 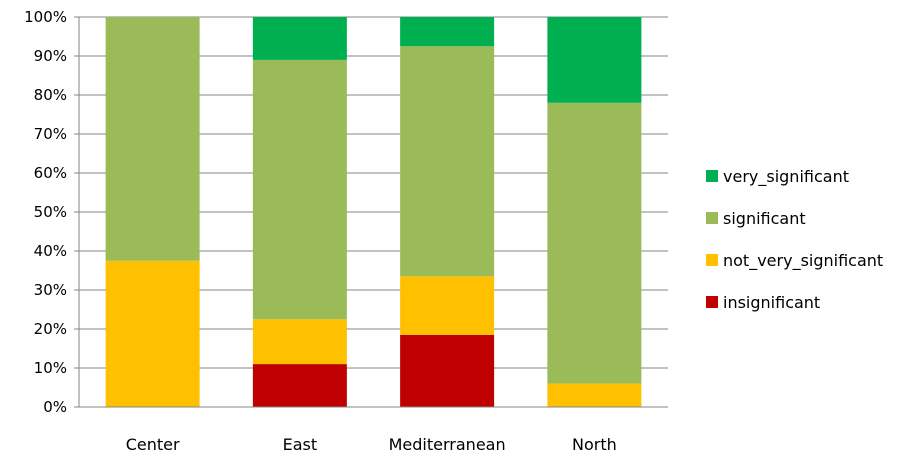 I want to click on bar-segment-significant-mediterranean, so click(x=447, y=161).